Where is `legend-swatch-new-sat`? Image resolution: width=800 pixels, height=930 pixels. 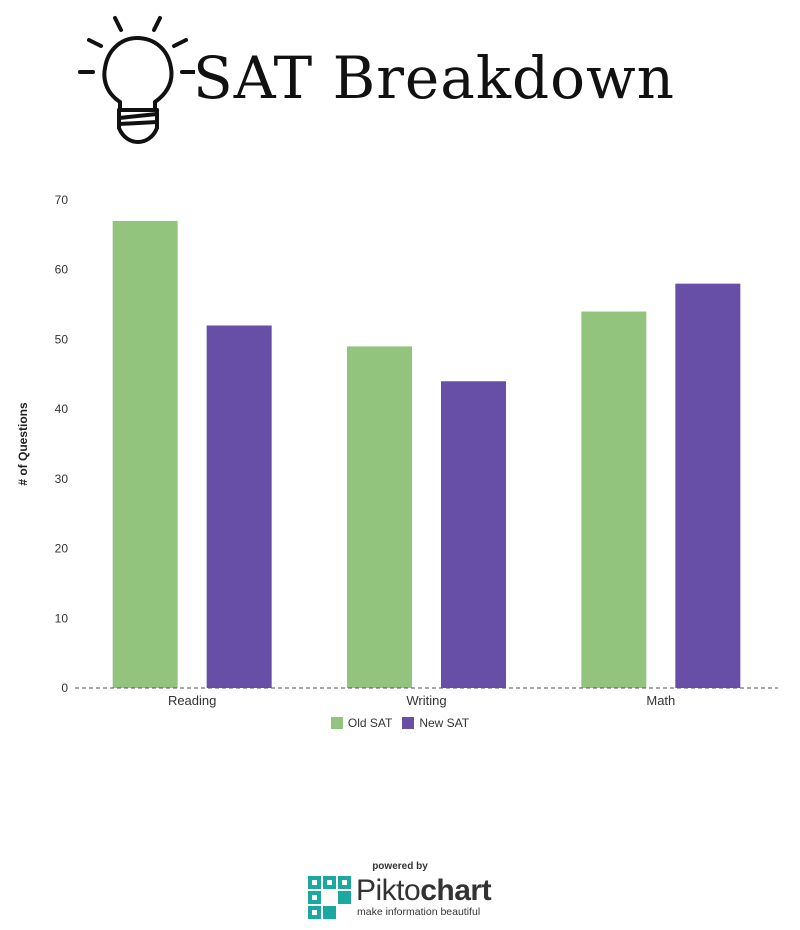 legend-swatch-new-sat is located at coordinates (408, 723).